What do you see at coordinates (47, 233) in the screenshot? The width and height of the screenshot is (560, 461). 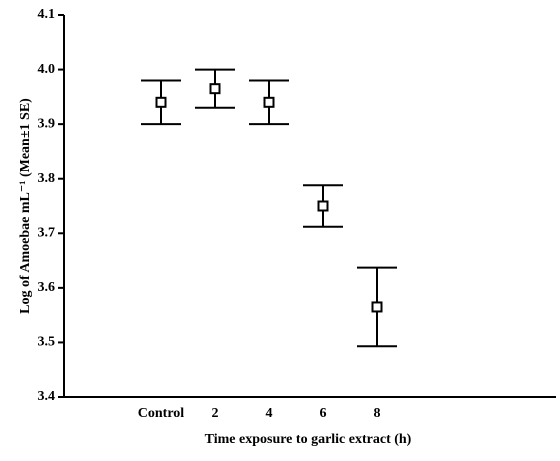 I see `y-tick-label: 3.7` at bounding box center [47, 233].